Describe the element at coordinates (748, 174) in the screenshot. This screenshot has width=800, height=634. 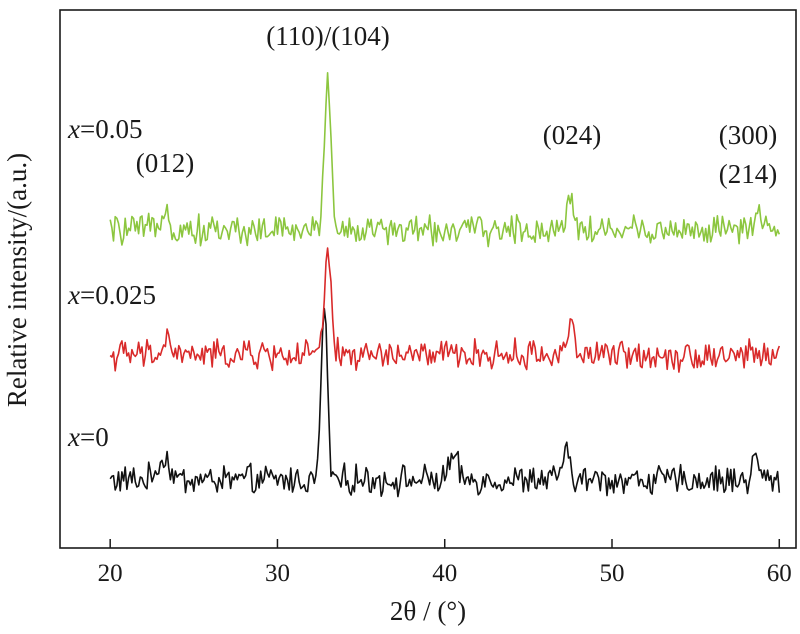
I see `annotation-214: (214)` at that location.